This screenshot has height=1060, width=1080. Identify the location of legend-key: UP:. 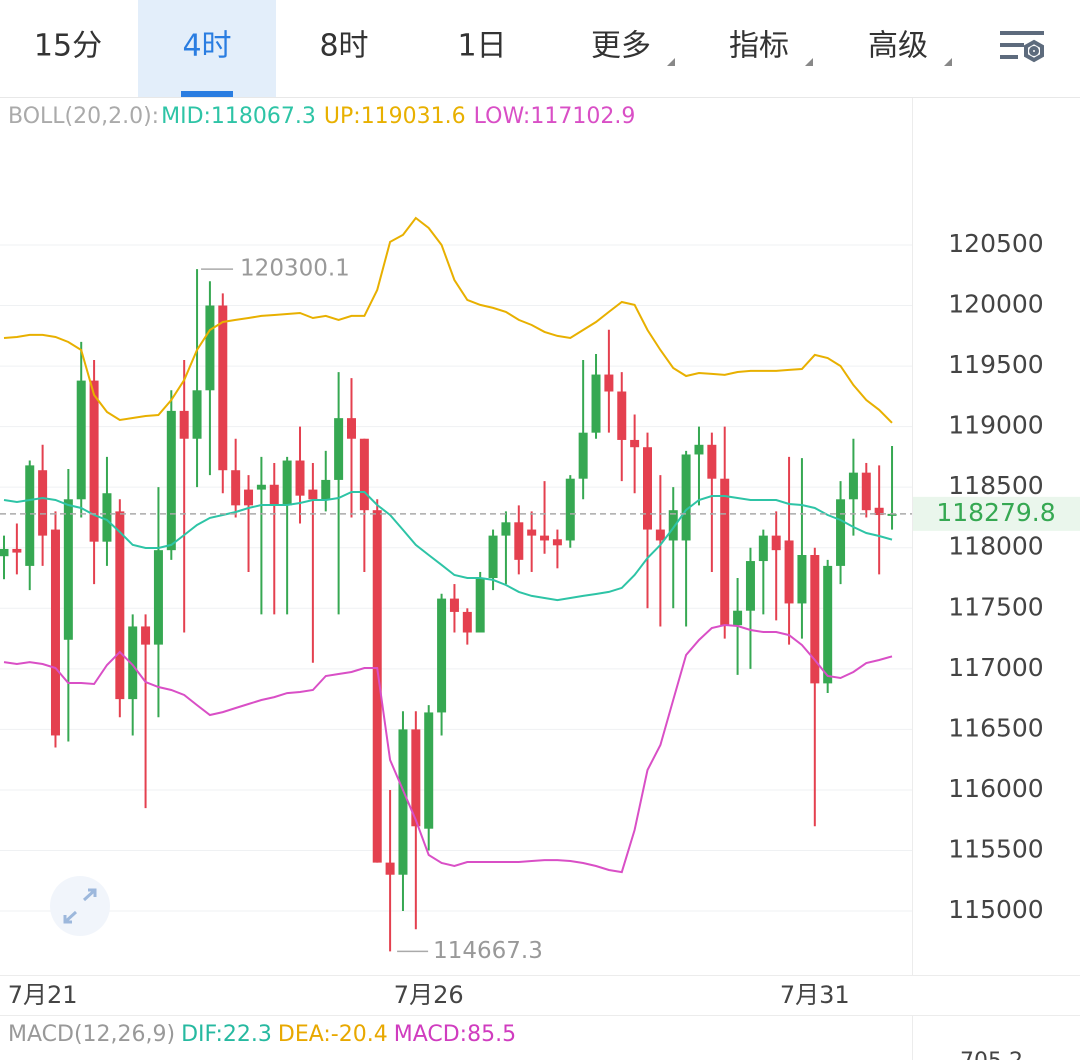
(342, 116).